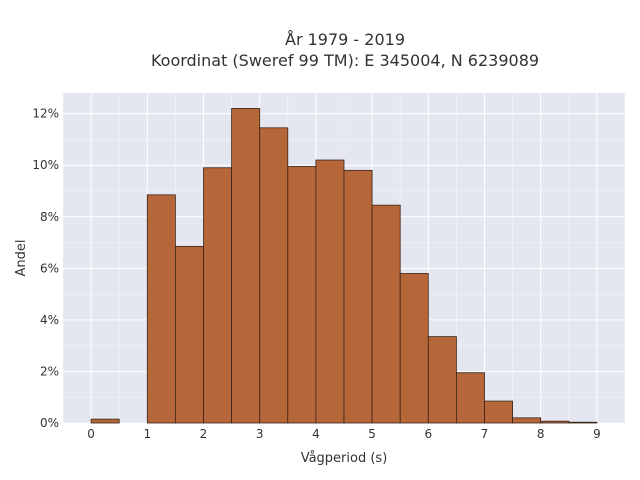 This screenshot has width=640, height=480. What do you see at coordinates (485, 434) in the screenshot?
I see `x-tick-label: 7` at bounding box center [485, 434].